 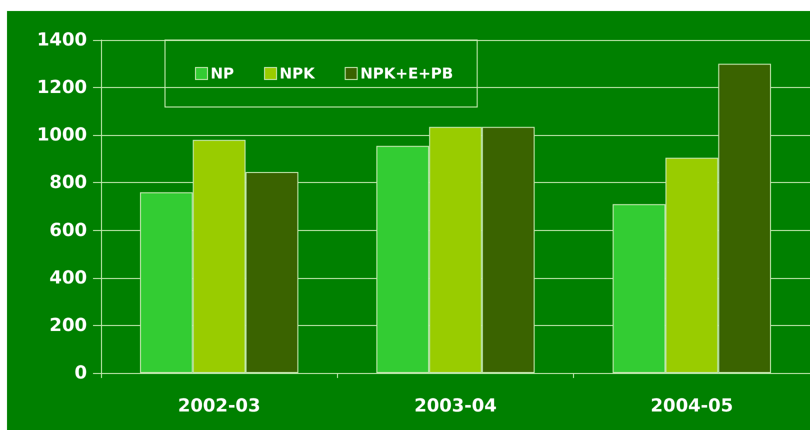 I want to click on y-tick-label: 800, so click(x=68, y=183).